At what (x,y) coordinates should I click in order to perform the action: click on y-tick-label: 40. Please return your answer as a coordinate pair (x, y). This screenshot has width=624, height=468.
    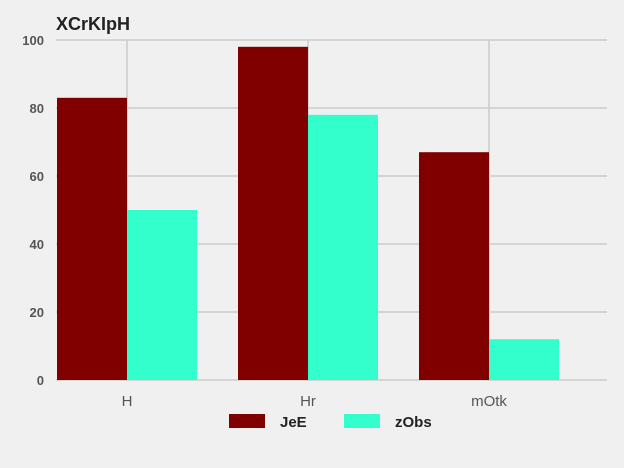
    Looking at the image, I should click on (37, 244).